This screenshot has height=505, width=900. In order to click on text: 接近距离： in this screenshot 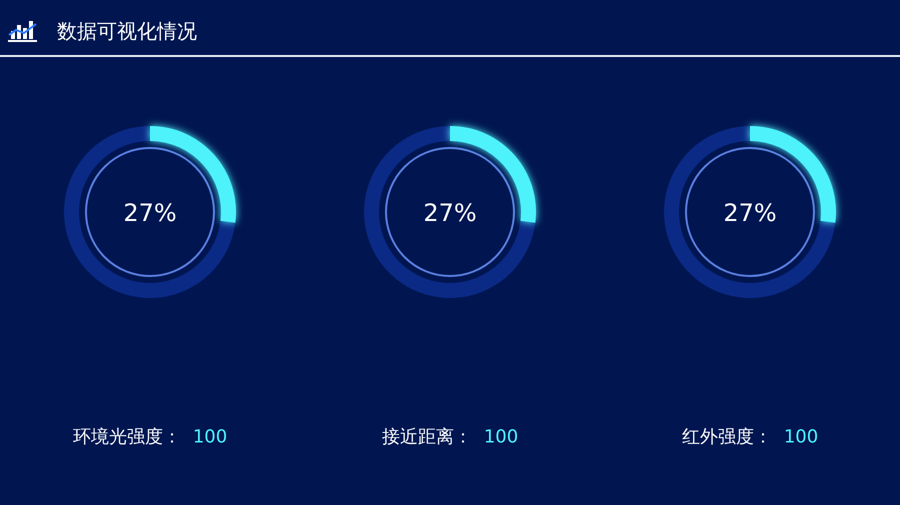, I will do `click(427, 437)`.